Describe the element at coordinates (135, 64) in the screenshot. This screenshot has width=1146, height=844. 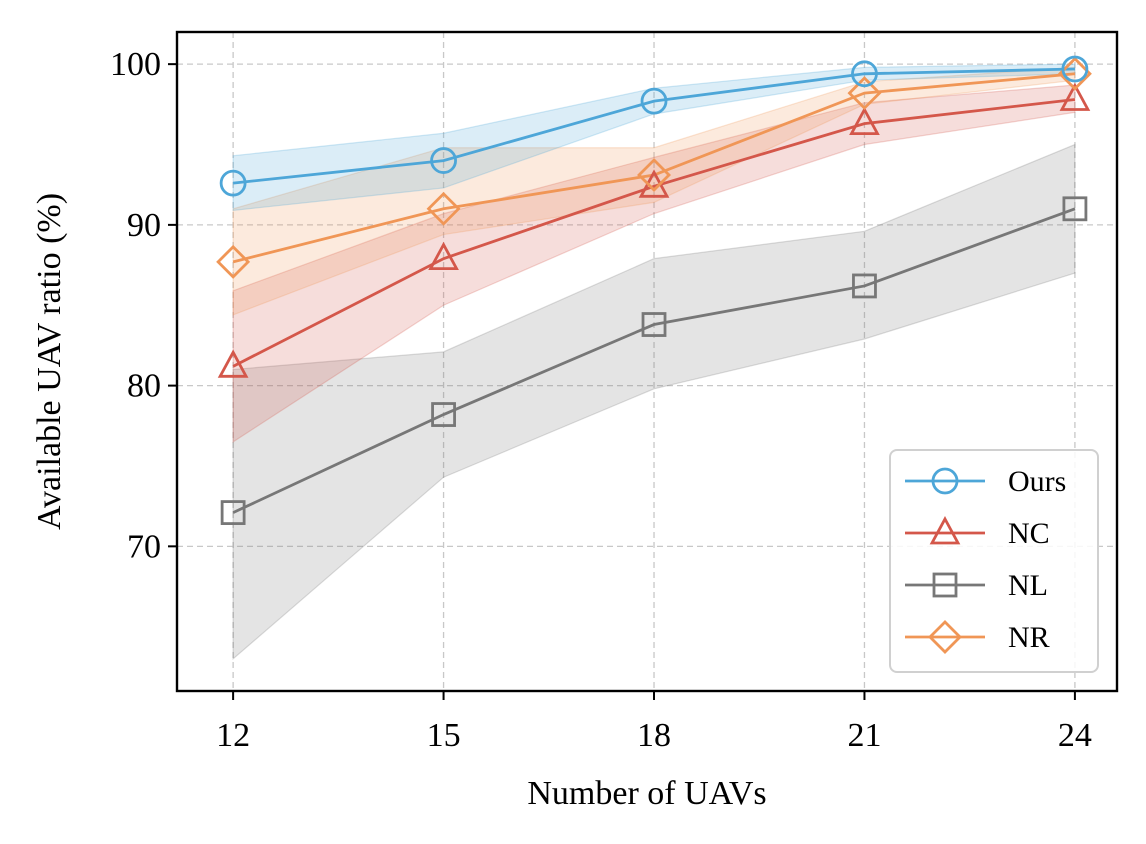
I see `y-tick-label: 100` at that location.